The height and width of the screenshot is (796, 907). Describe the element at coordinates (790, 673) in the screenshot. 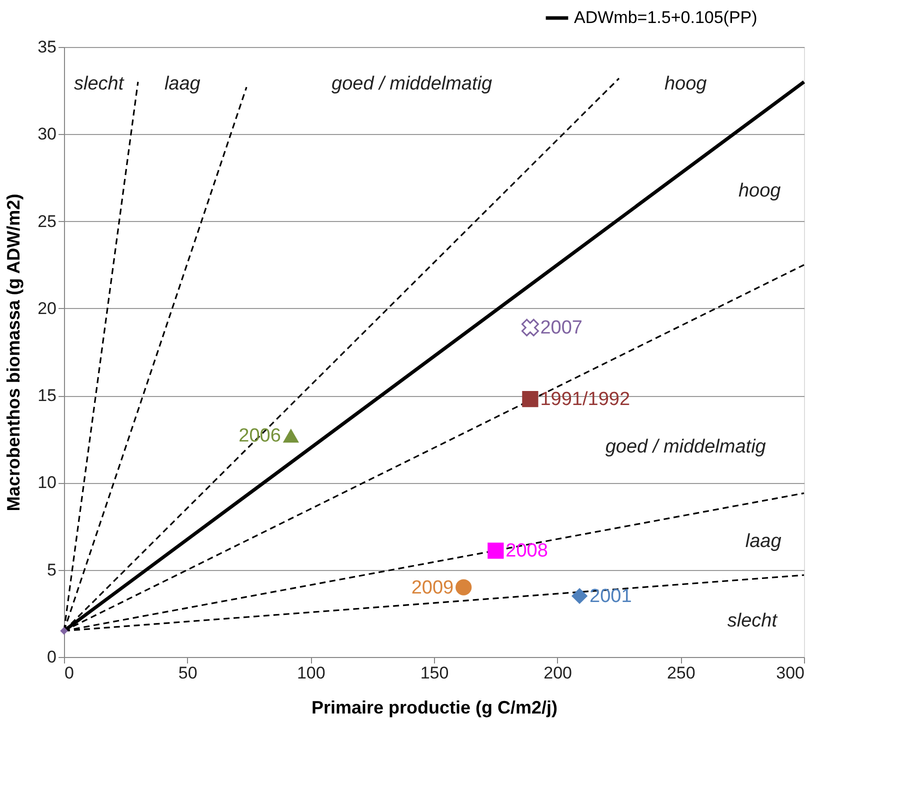

I see `x-tick-label: 300` at that location.